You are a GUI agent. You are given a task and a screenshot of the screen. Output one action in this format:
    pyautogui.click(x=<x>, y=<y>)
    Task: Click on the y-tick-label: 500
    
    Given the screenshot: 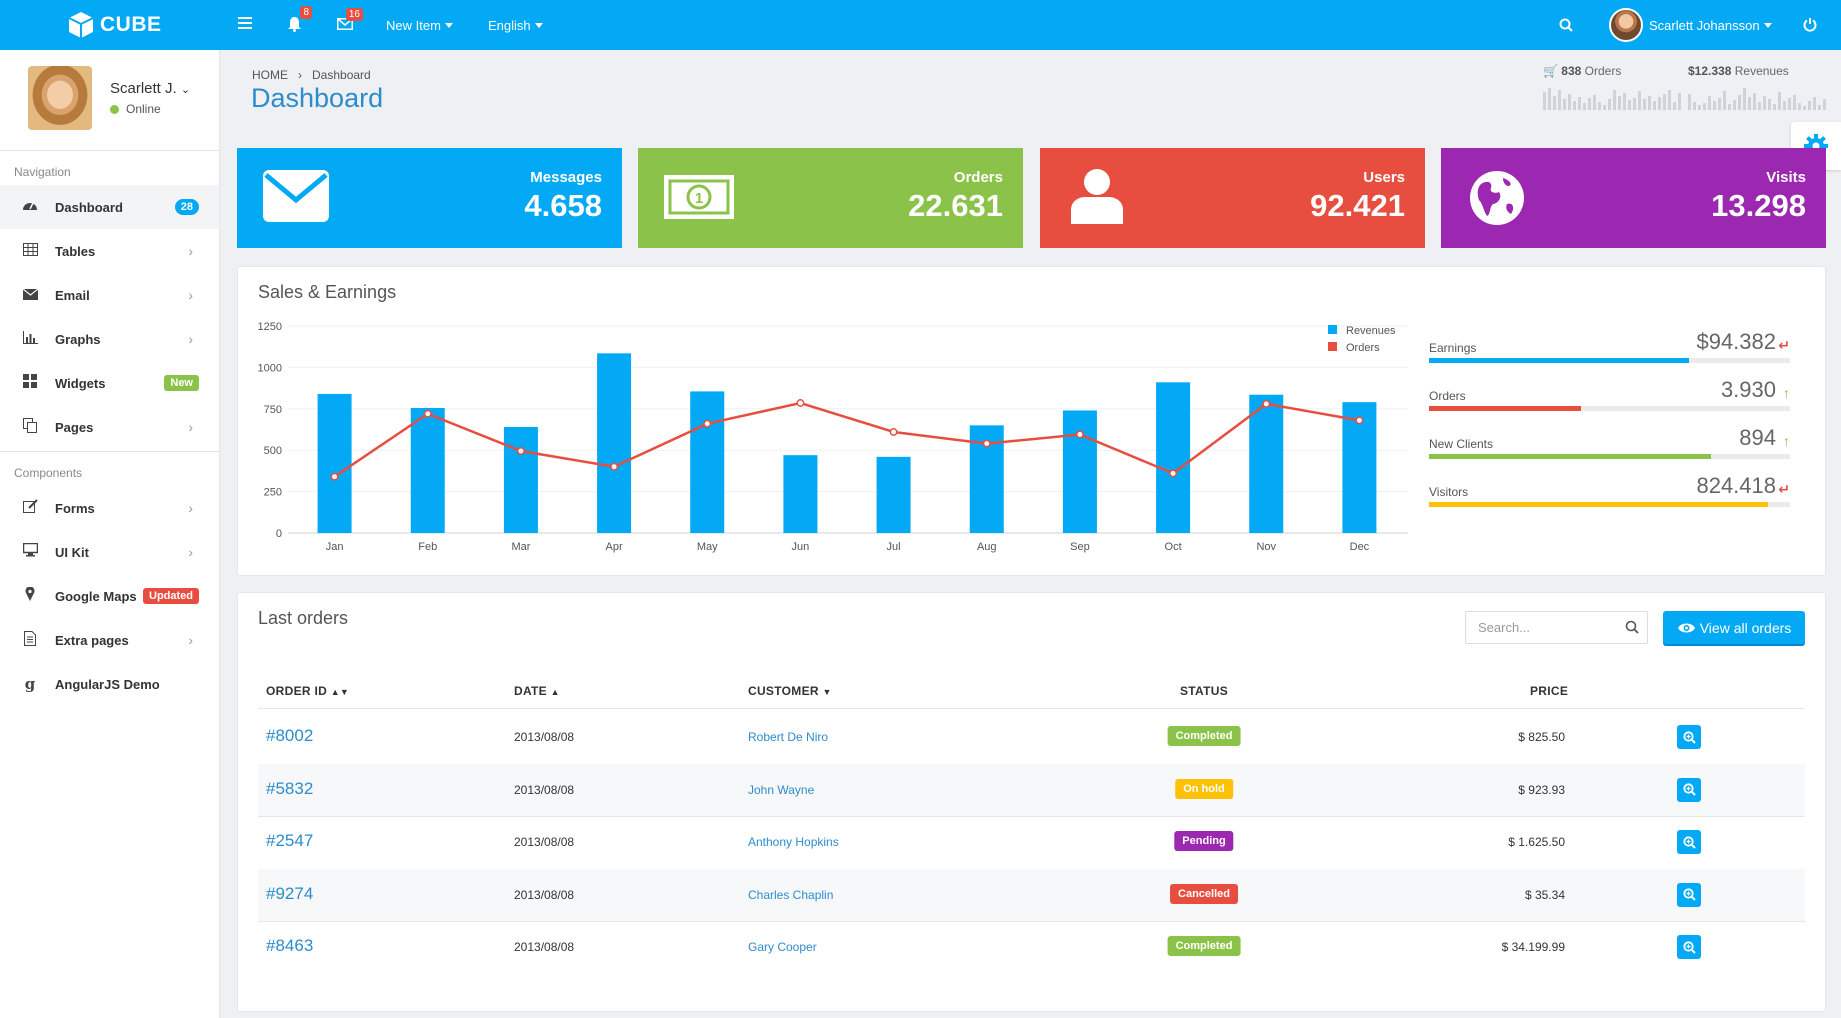 What is the action you would take?
    pyautogui.click(x=273, y=451)
    